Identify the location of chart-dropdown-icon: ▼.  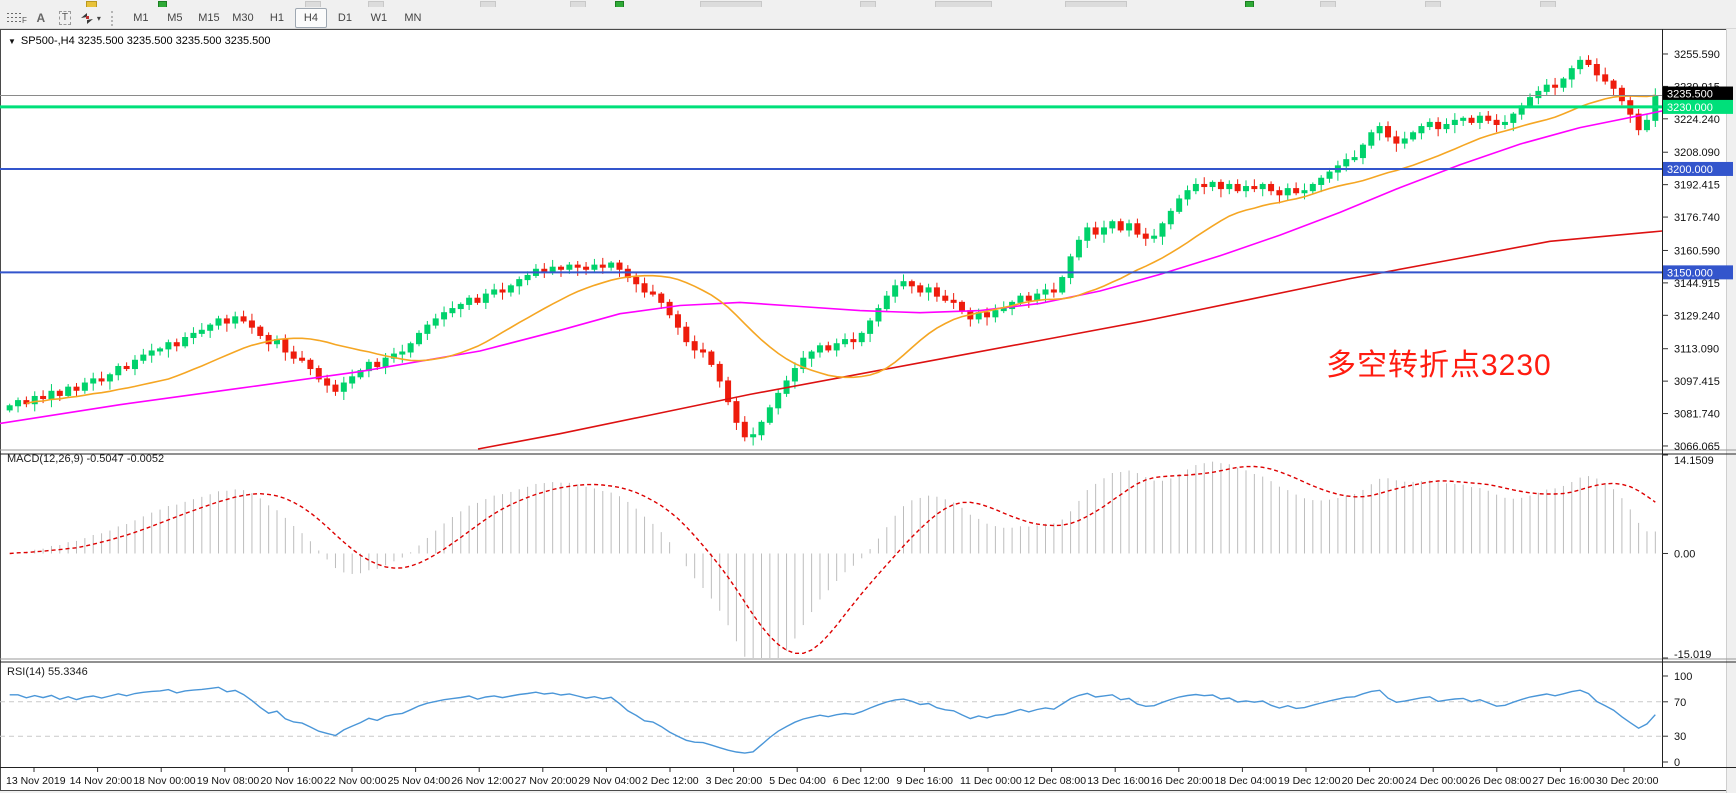
(12, 41).